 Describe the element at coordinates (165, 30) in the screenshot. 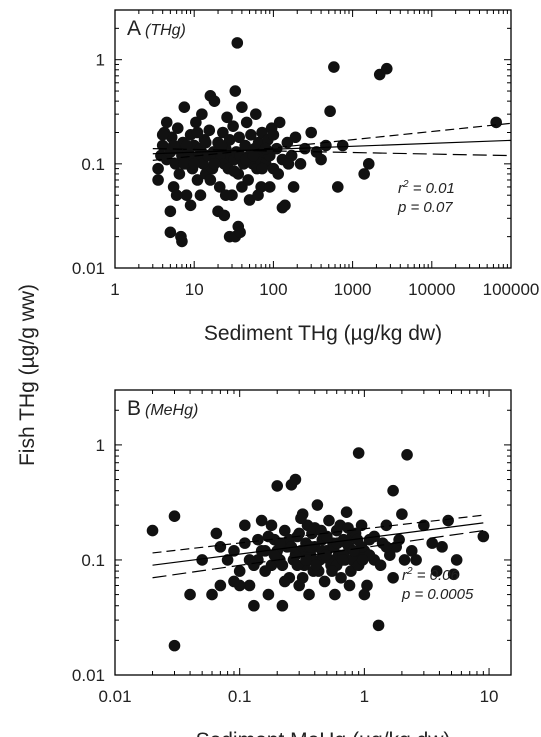

I see `panel-tag: (THg)` at that location.